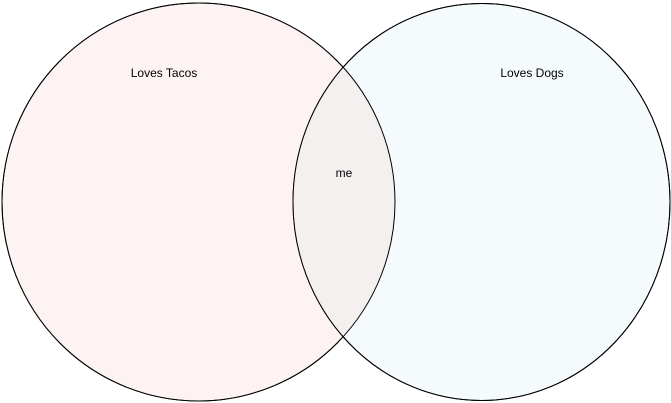 This screenshot has height=403, width=671. What do you see at coordinates (531, 73) in the screenshot?
I see `set-loves-dogs-label: Loves Dogs` at bounding box center [531, 73].